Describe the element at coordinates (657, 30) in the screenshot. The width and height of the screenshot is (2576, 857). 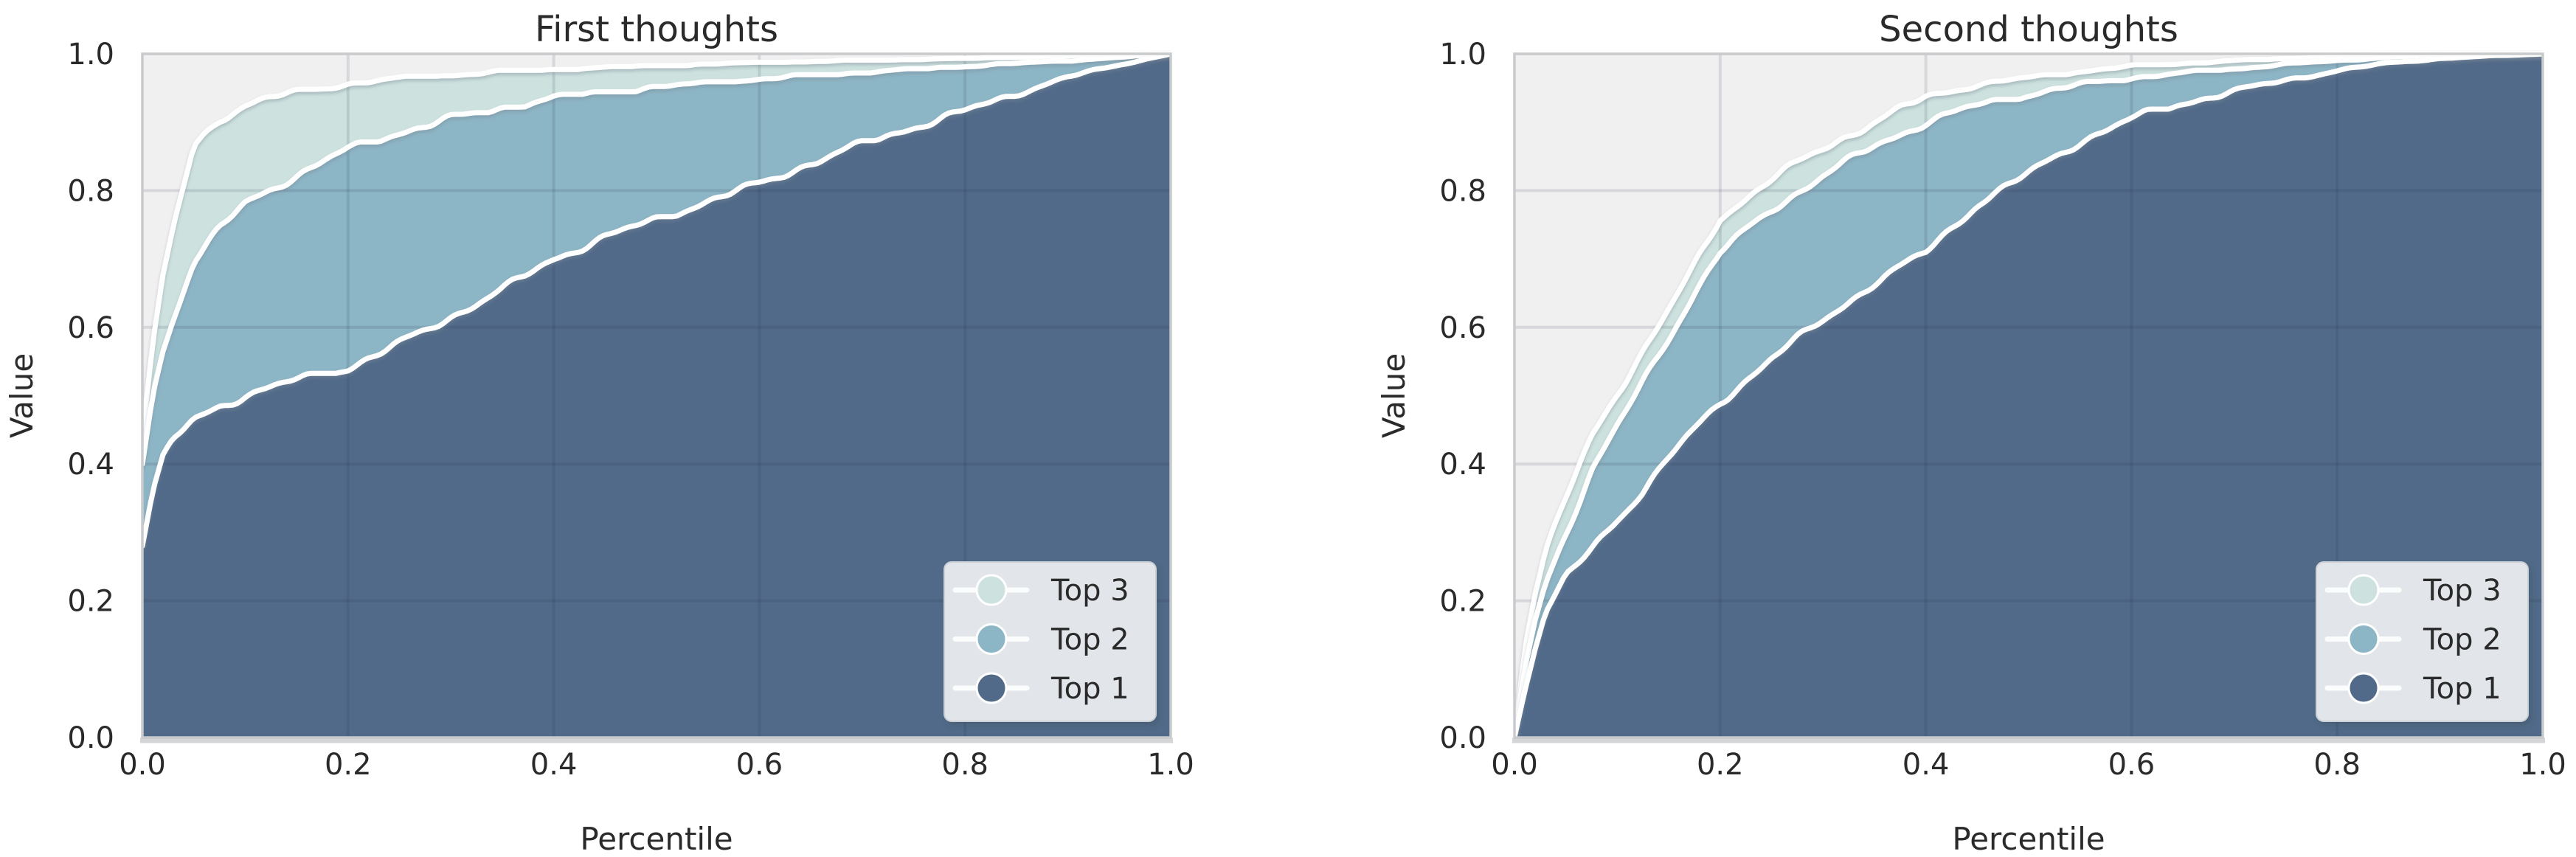
I see `chart-title: First thoughts` at that location.